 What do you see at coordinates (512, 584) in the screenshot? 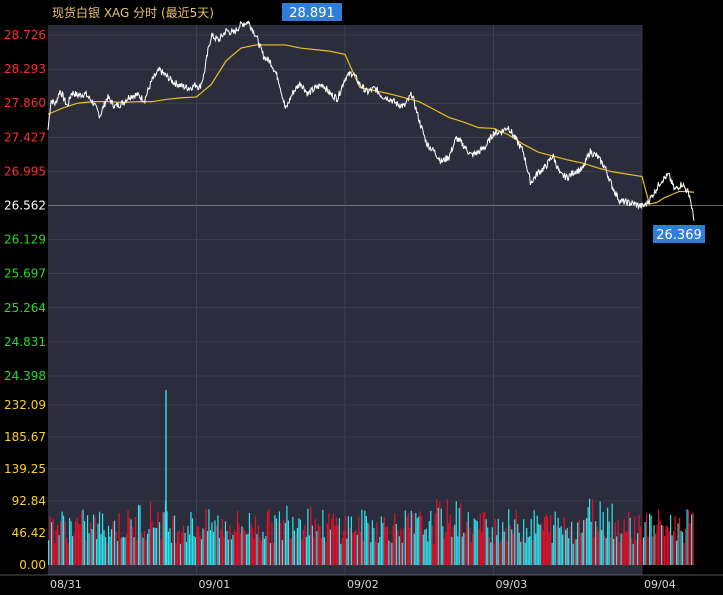
I see `x-tick-label: 09/03` at bounding box center [512, 584].